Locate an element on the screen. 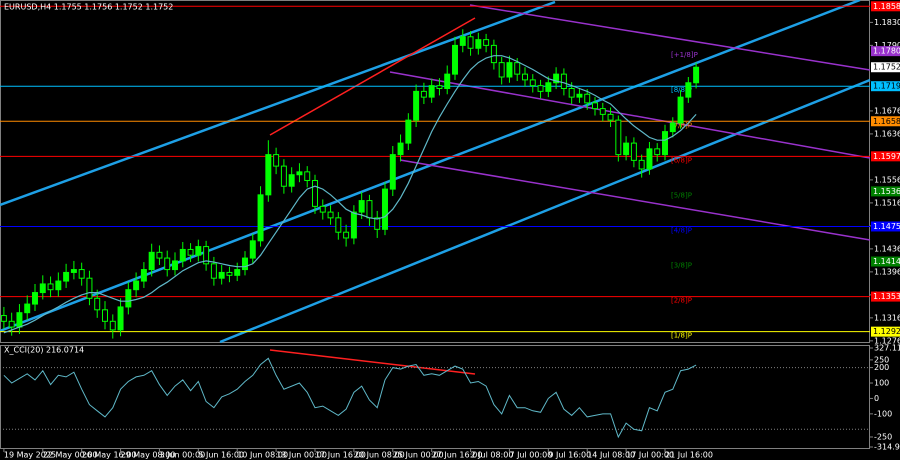 Image resolution: width=900 pixels, height=460 pixels. y-tick-label: 250 is located at coordinates (881, 359).